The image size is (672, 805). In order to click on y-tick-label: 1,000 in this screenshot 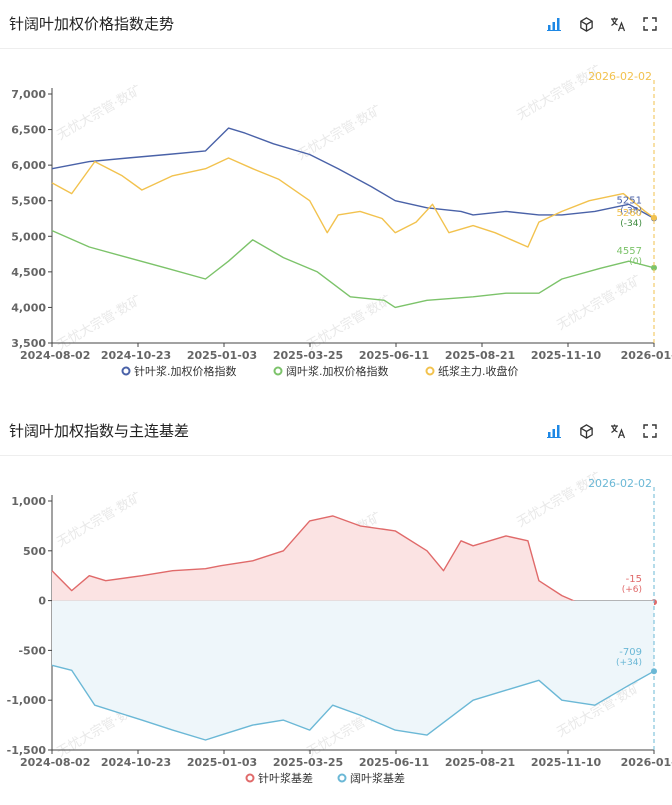, I will do `click(28, 501)`.